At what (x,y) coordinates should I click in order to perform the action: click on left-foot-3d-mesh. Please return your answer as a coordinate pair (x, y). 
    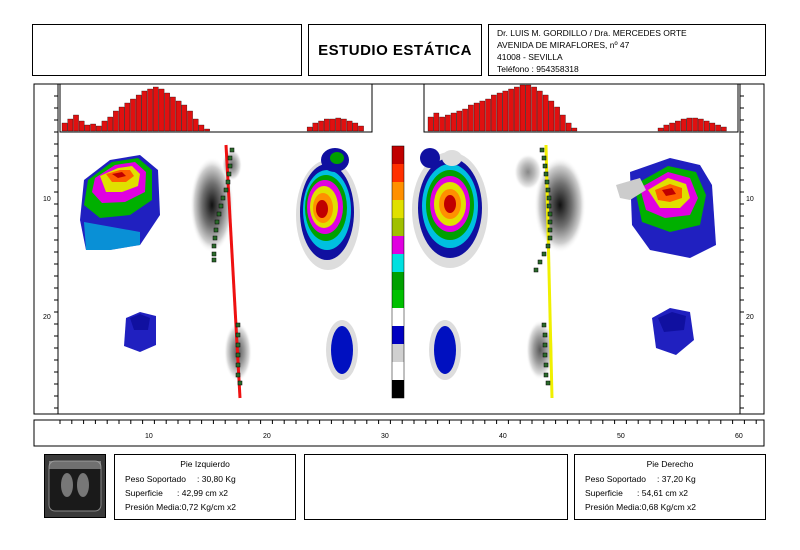
    Looking at the image, I should click on (120, 202).